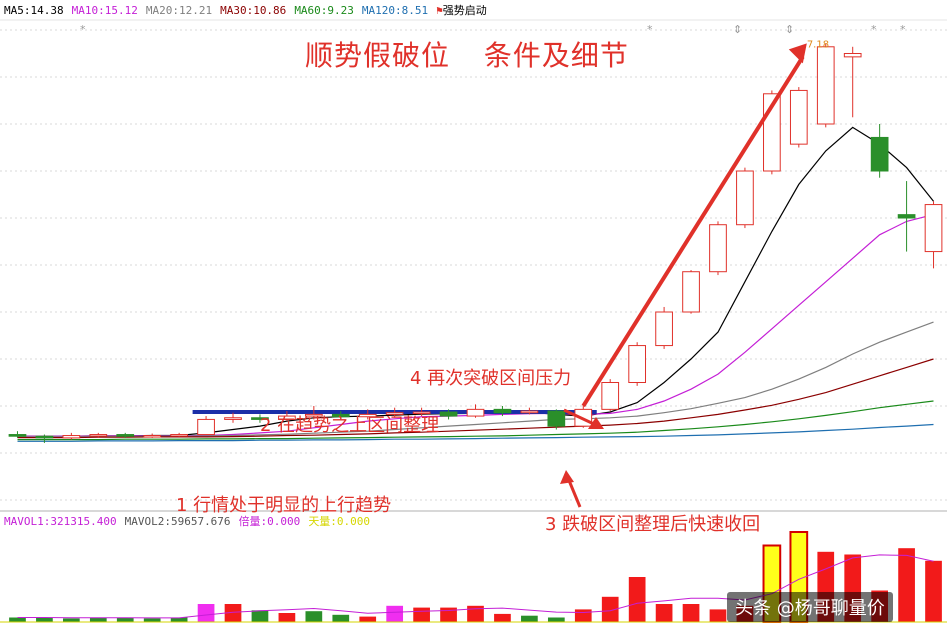  What do you see at coordinates (439, 10) in the screenshot?
I see `flag-icon: ⚑` at bounding box center [439, 10].